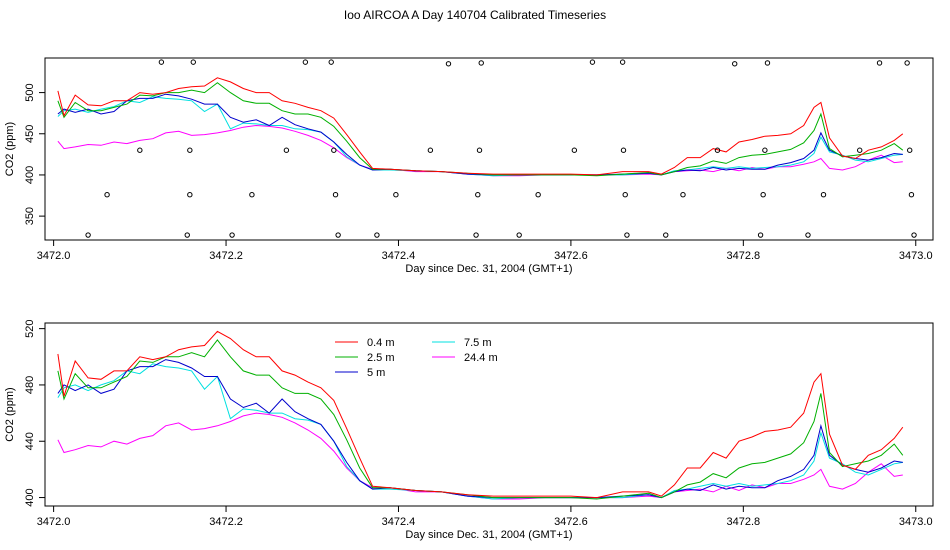 This screenshot has height=550, width=950. What do you see at coordinates (478, 343) in the screenshot?
I see `legend-label: 7.5 m` at bounding box center [478, 343].